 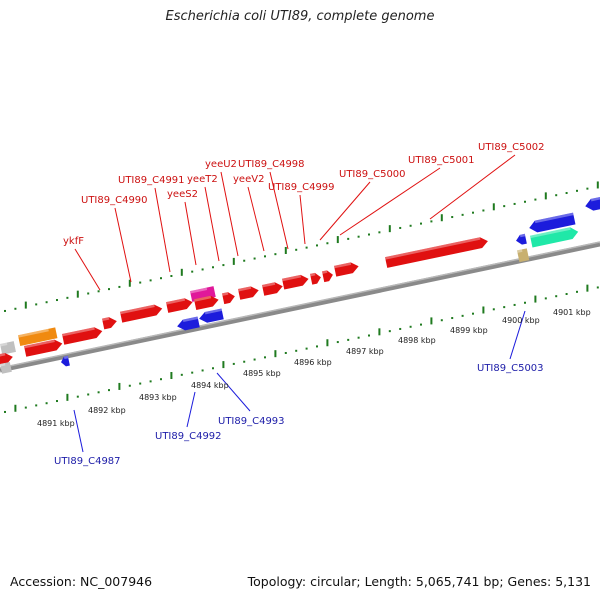 I want to click on gene-label-UTI89_C5000: UTI89_C5000, so click(x=372, y=174).